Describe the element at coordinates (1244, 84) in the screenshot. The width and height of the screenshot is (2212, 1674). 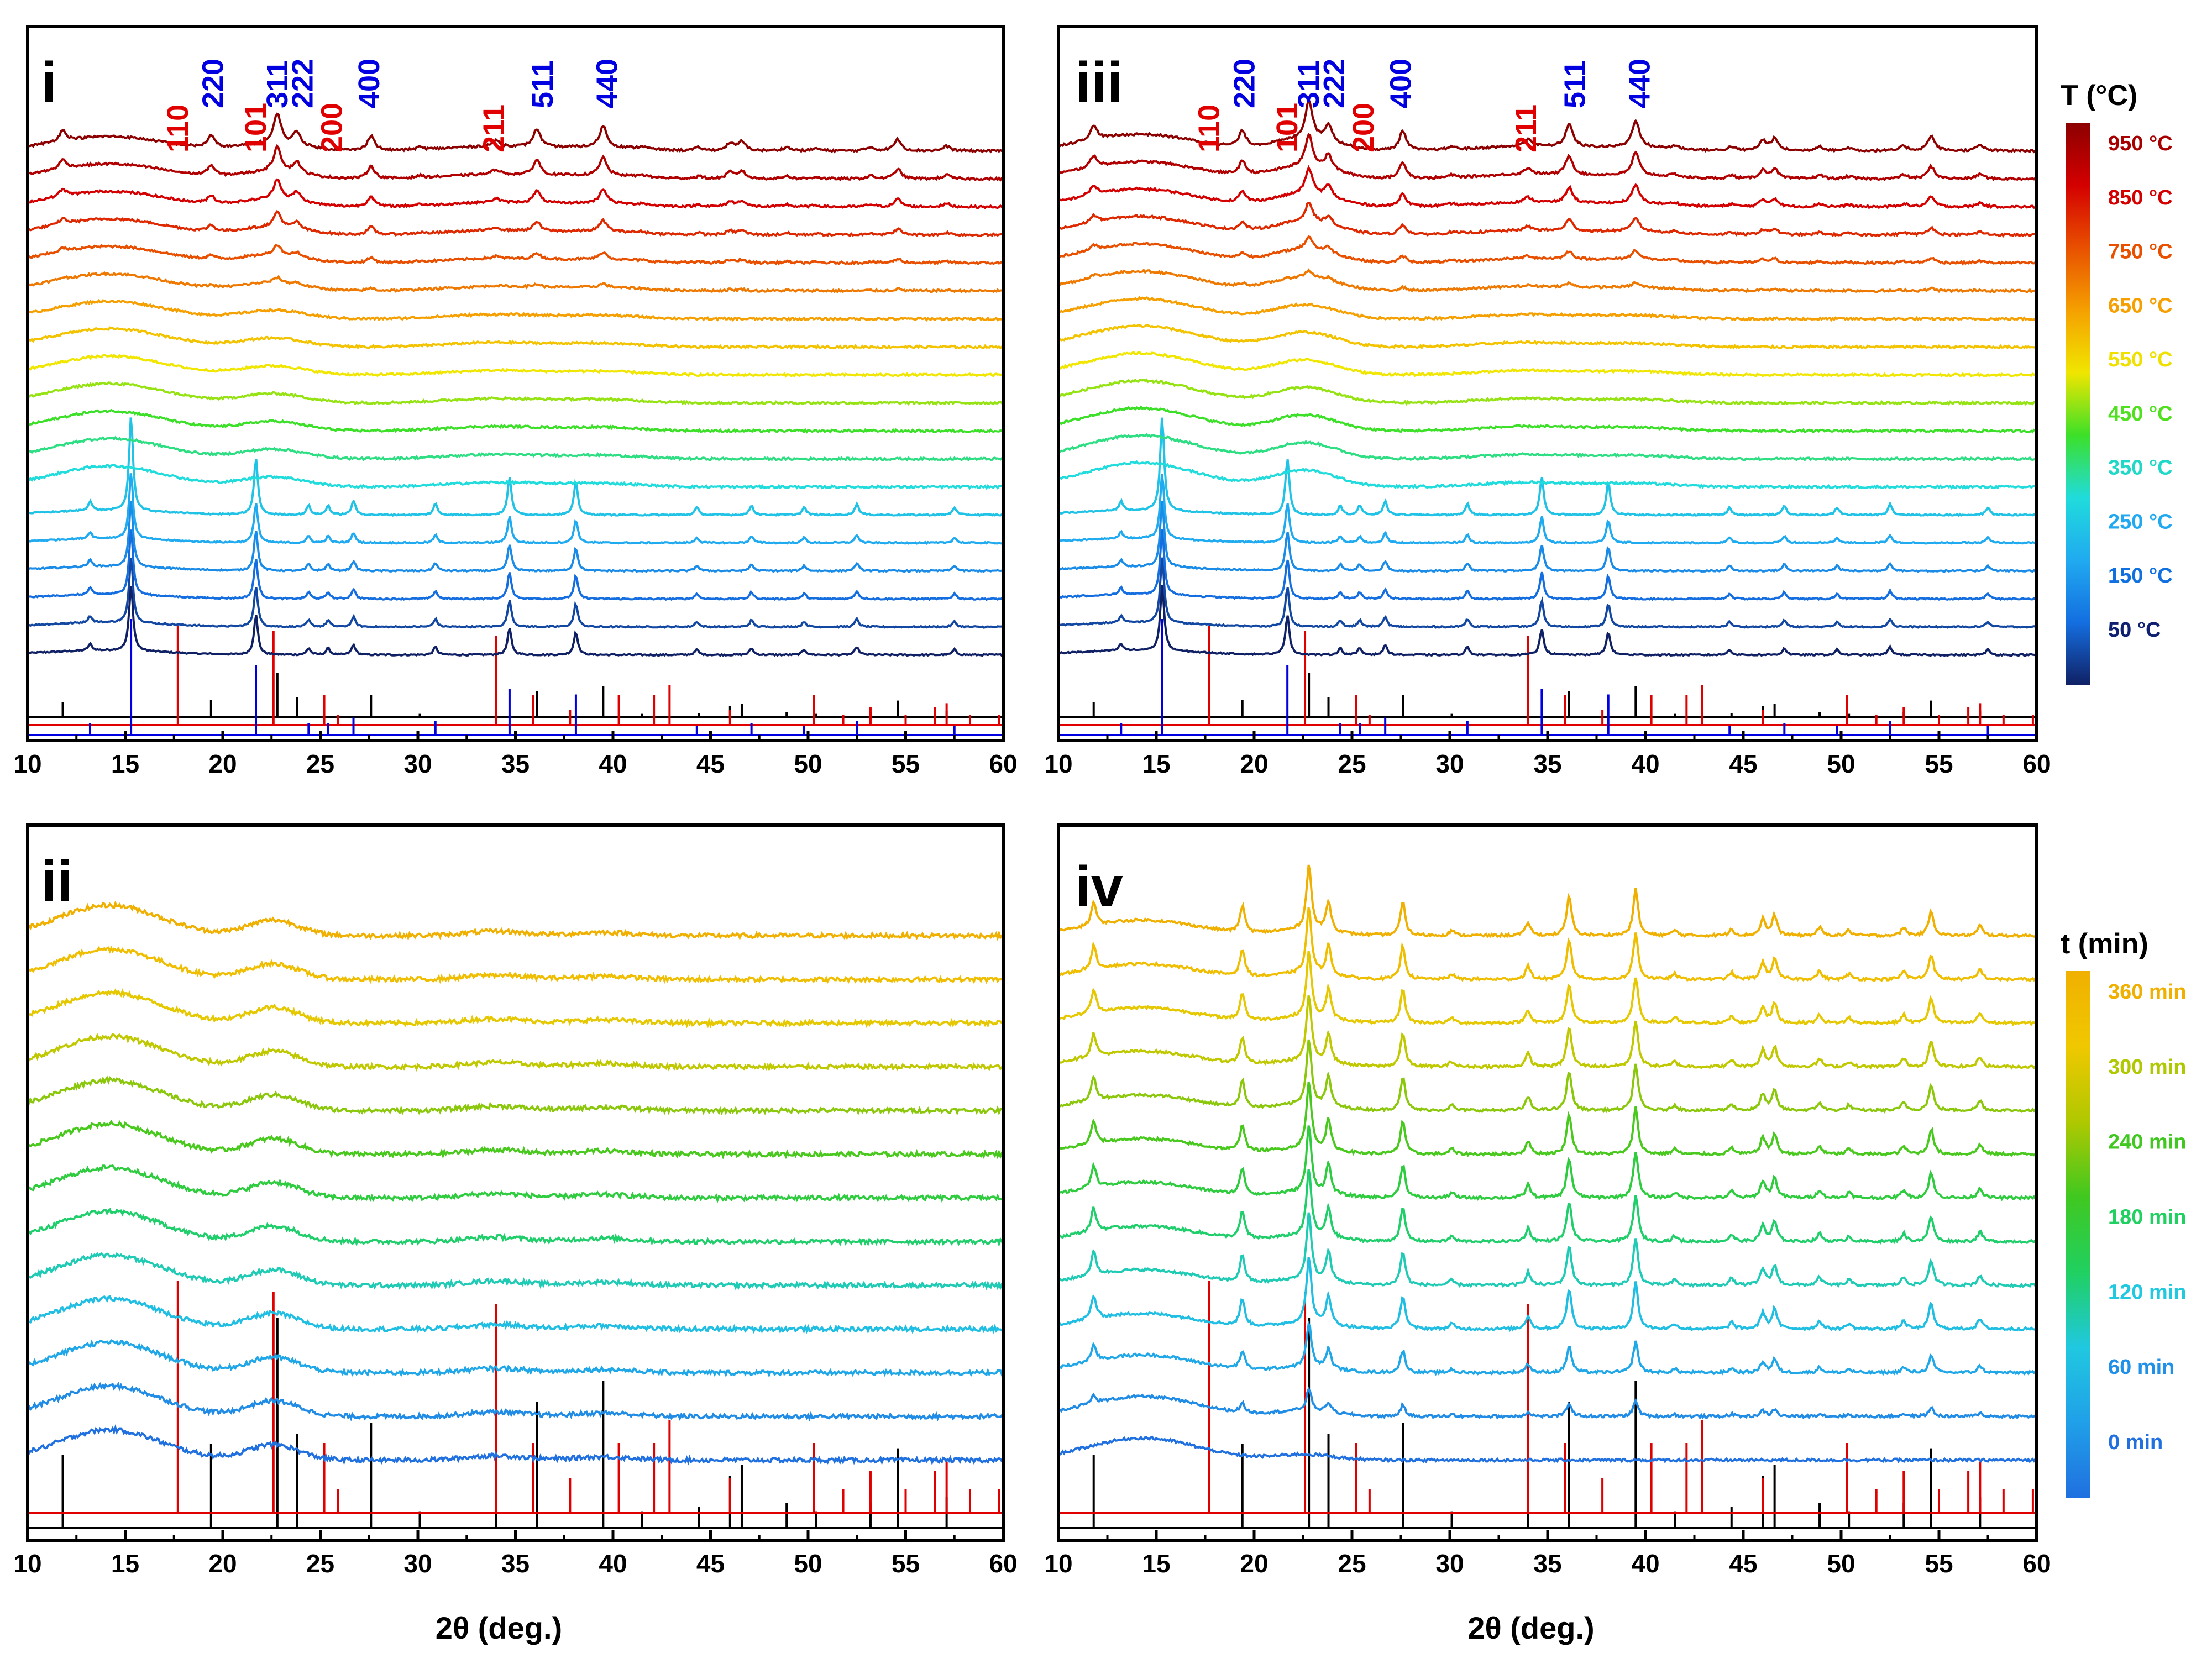
I see `hkl-label: 220` at that location.